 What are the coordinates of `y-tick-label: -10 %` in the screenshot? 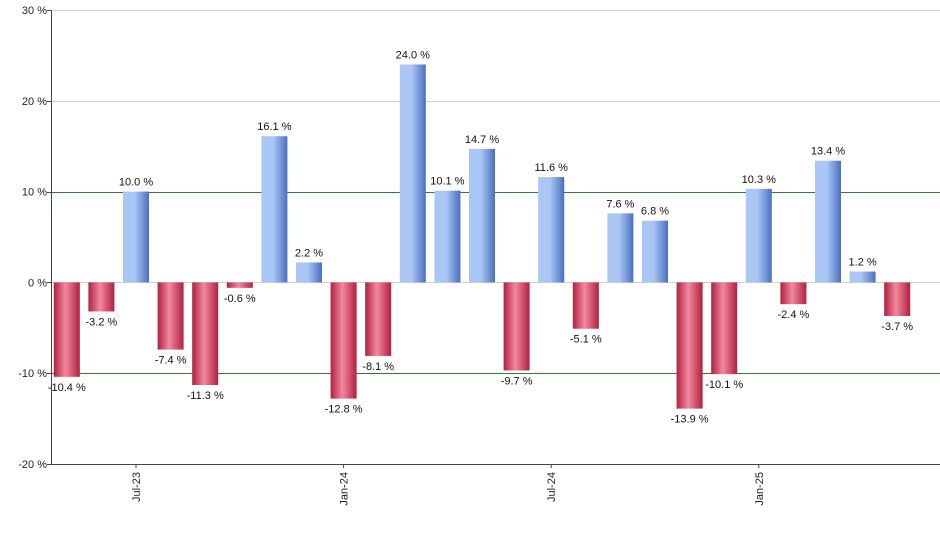 It's located at (32, 374).